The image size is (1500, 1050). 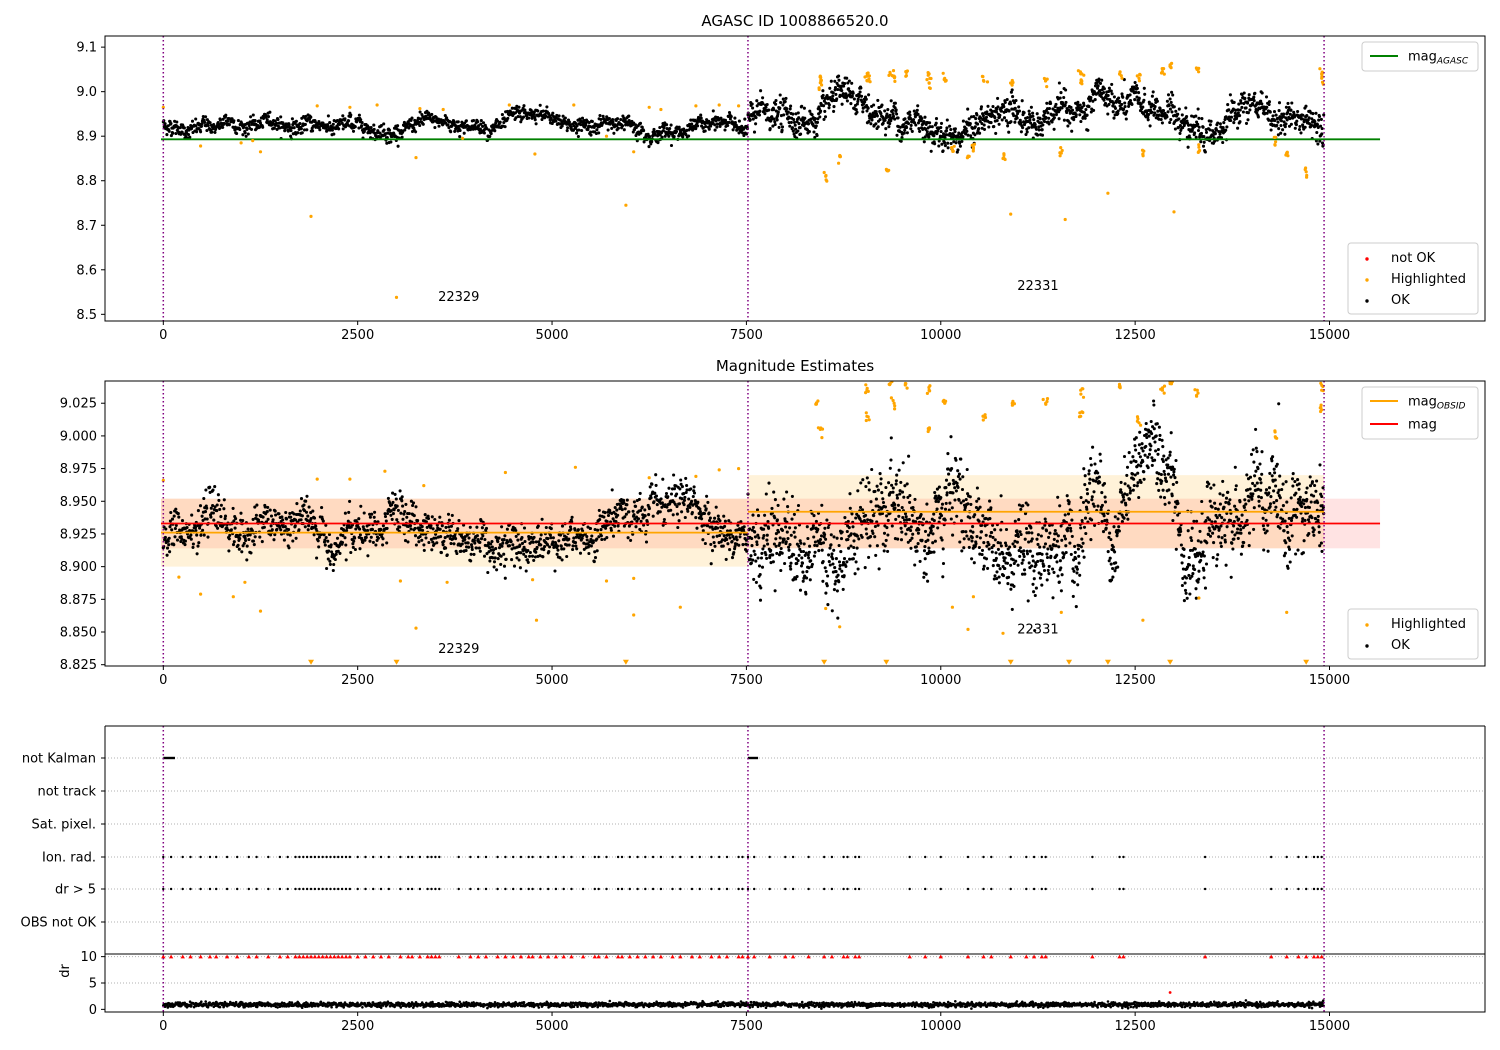 What do you see at coordinates (163, 335) in the screenshot?
I see `top-xtick-label: 0` at bounding box center [163, 335].